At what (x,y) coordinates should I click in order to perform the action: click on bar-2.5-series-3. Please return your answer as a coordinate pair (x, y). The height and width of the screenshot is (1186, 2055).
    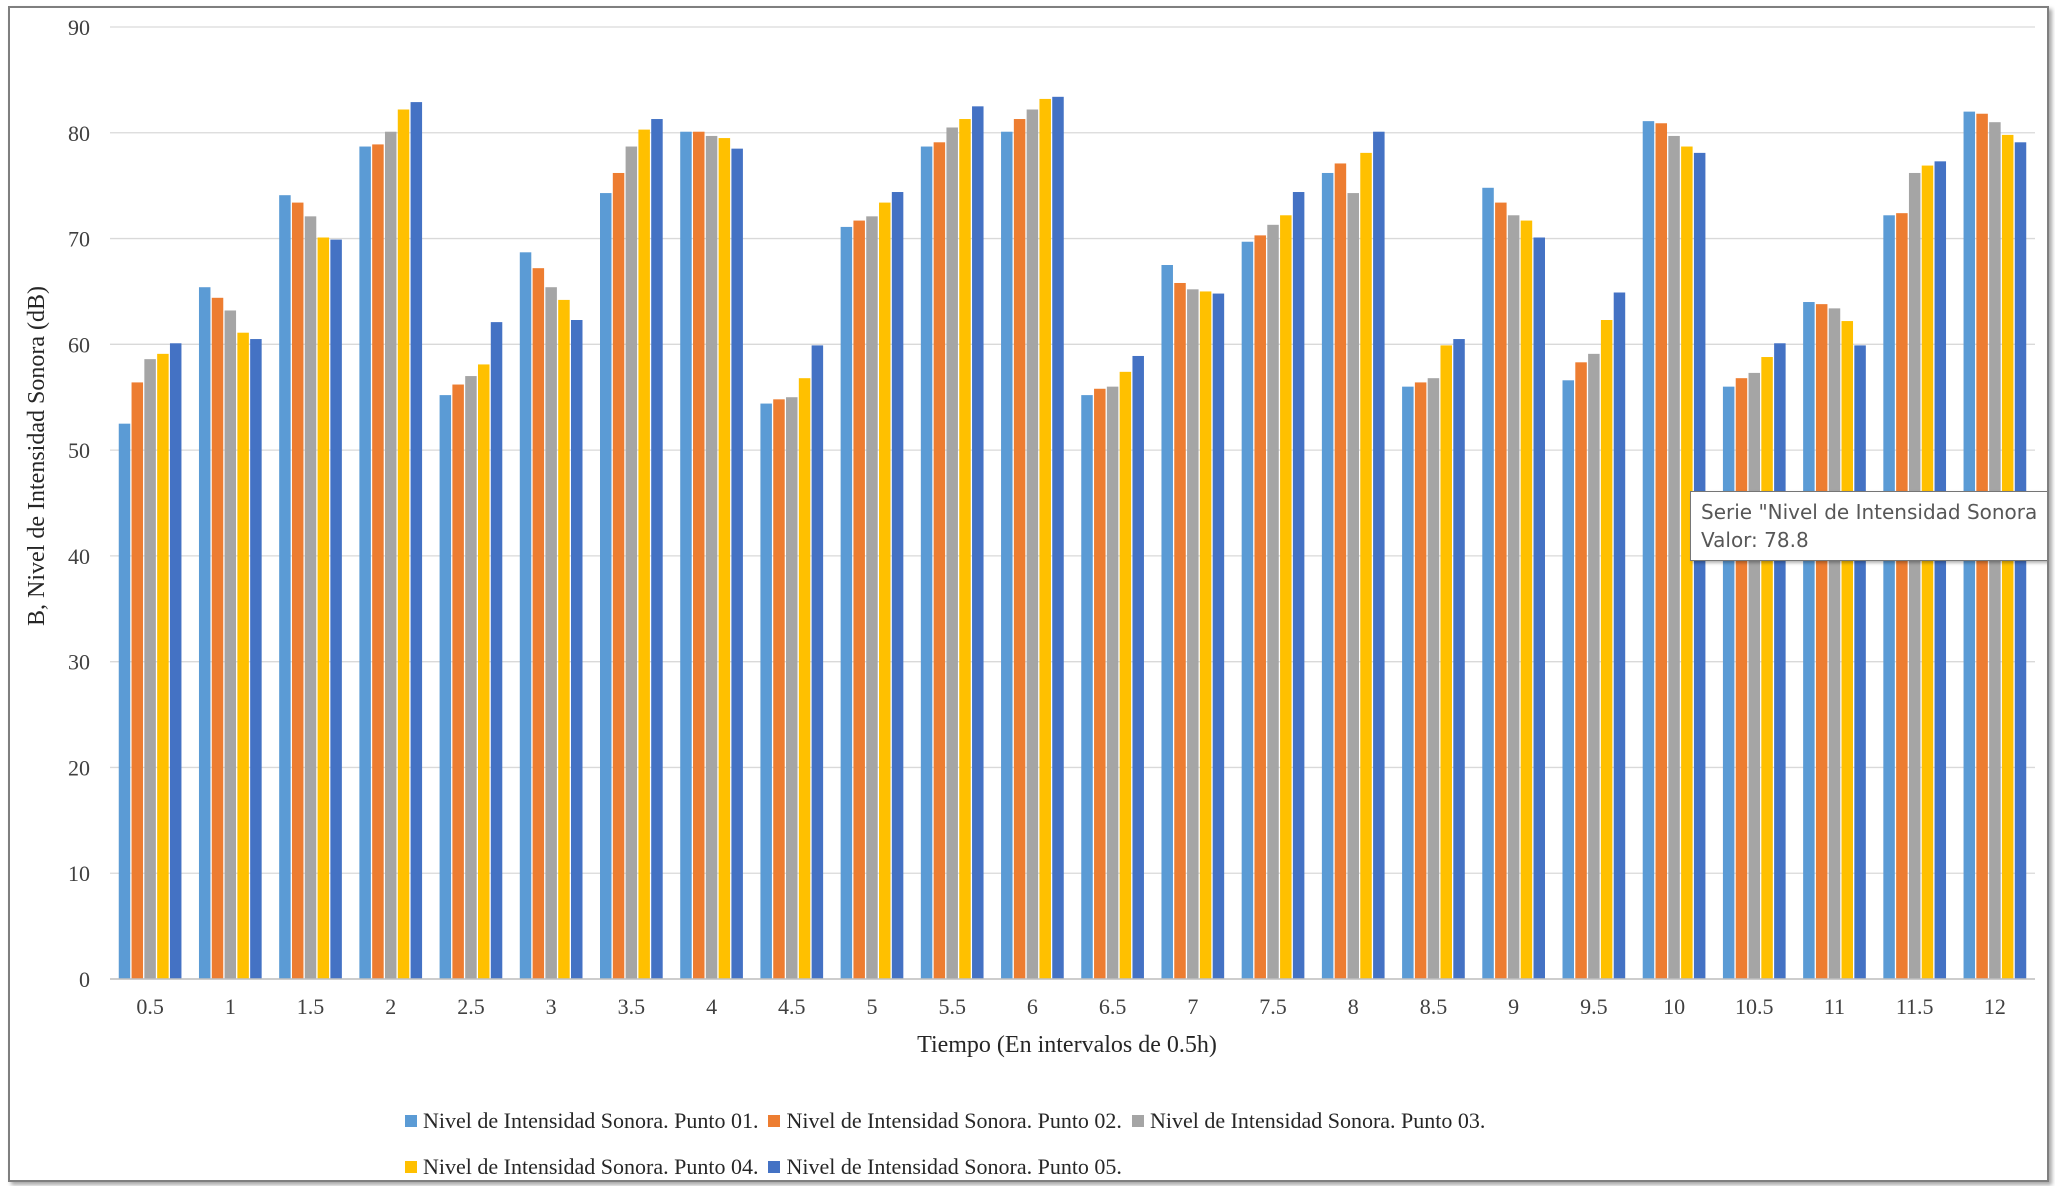
    Looking at the image, I should click on (471, 678).